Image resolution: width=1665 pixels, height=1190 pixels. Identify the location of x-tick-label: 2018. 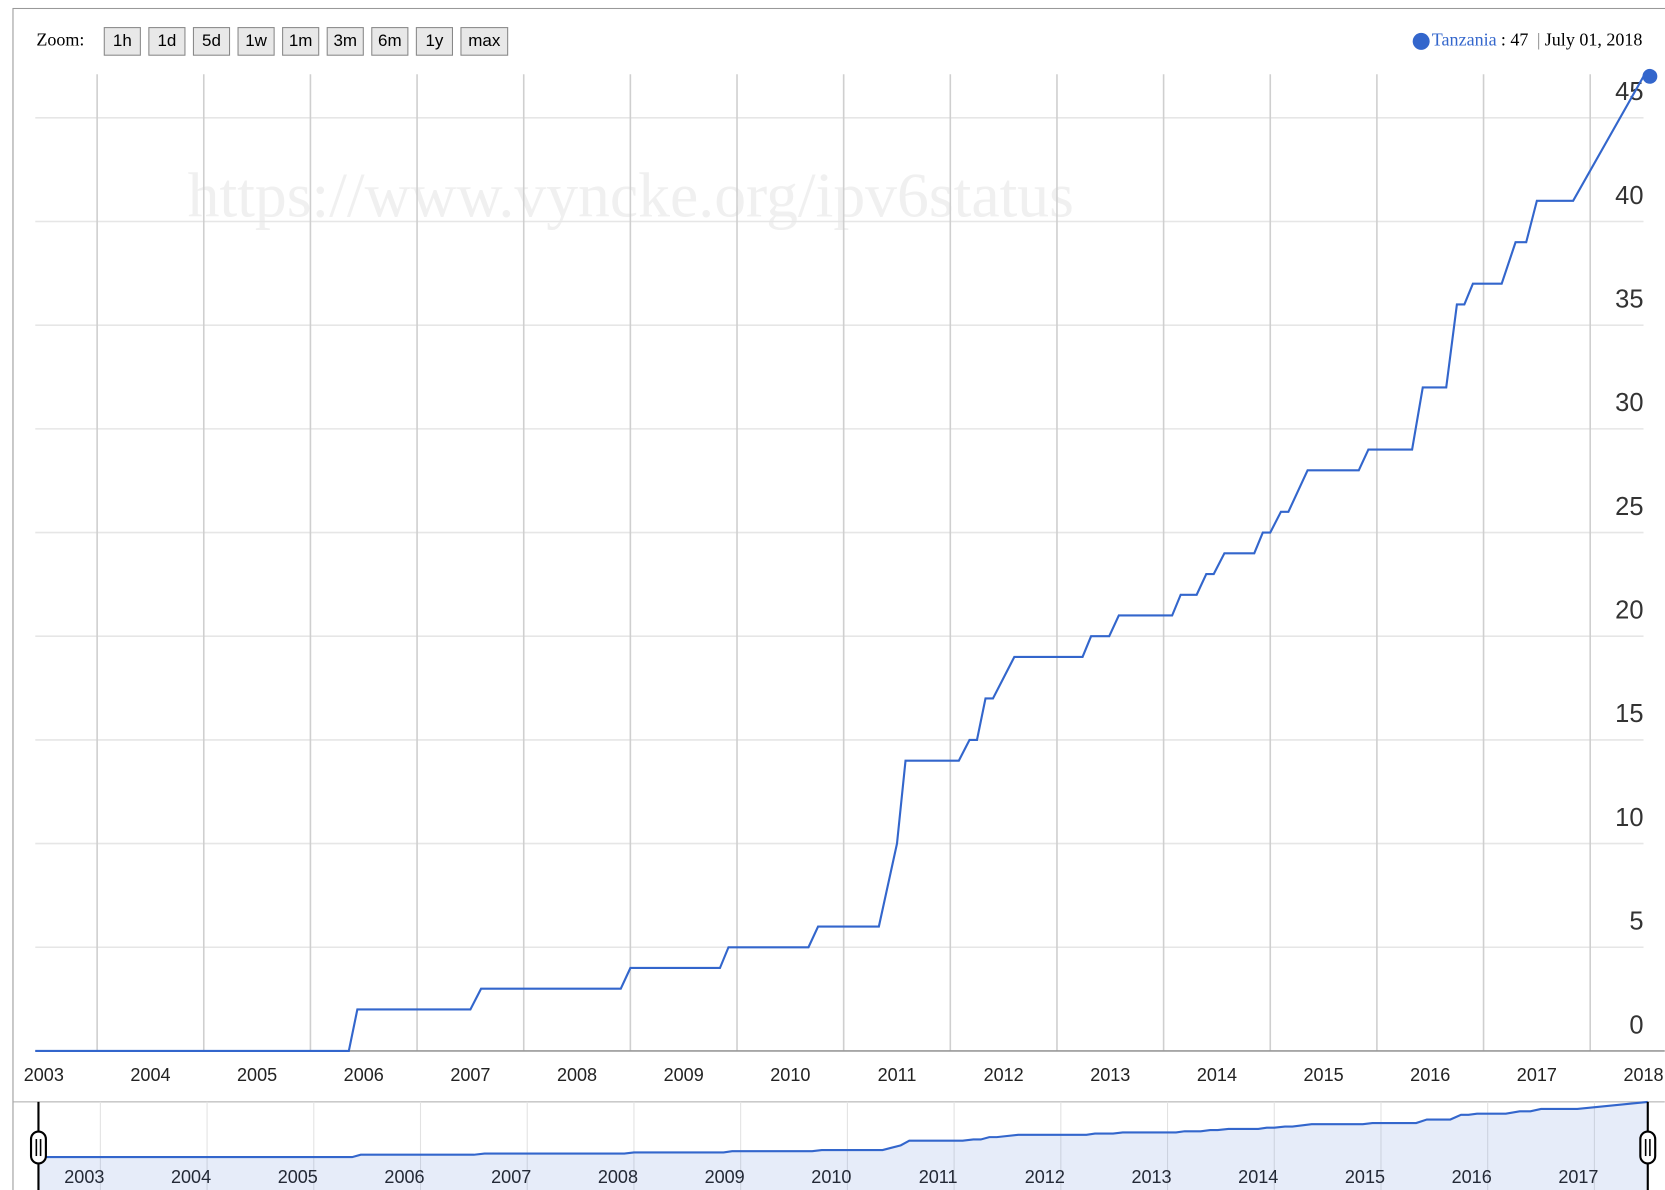
(1643, 1075).